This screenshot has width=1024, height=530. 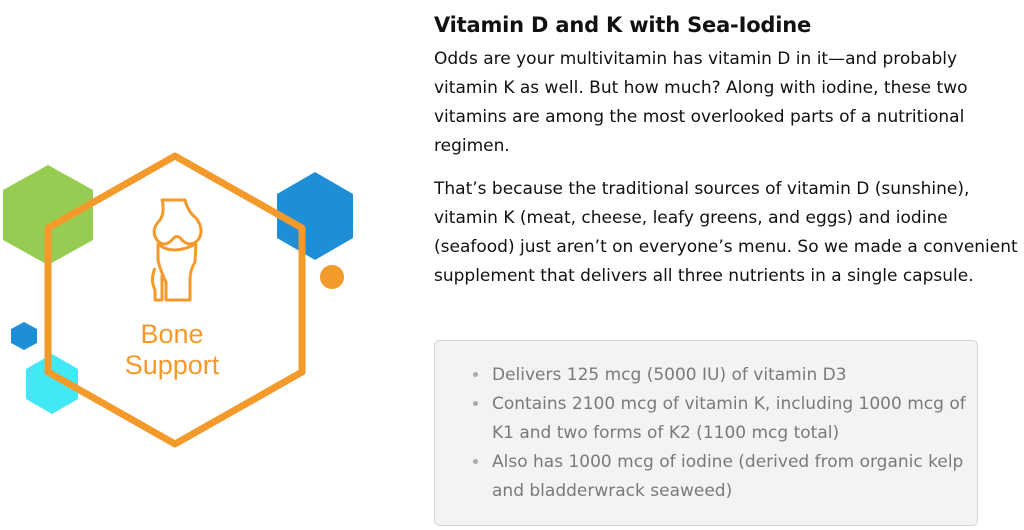 I want to click on blue-hexagon, so click(x=315, y=216).